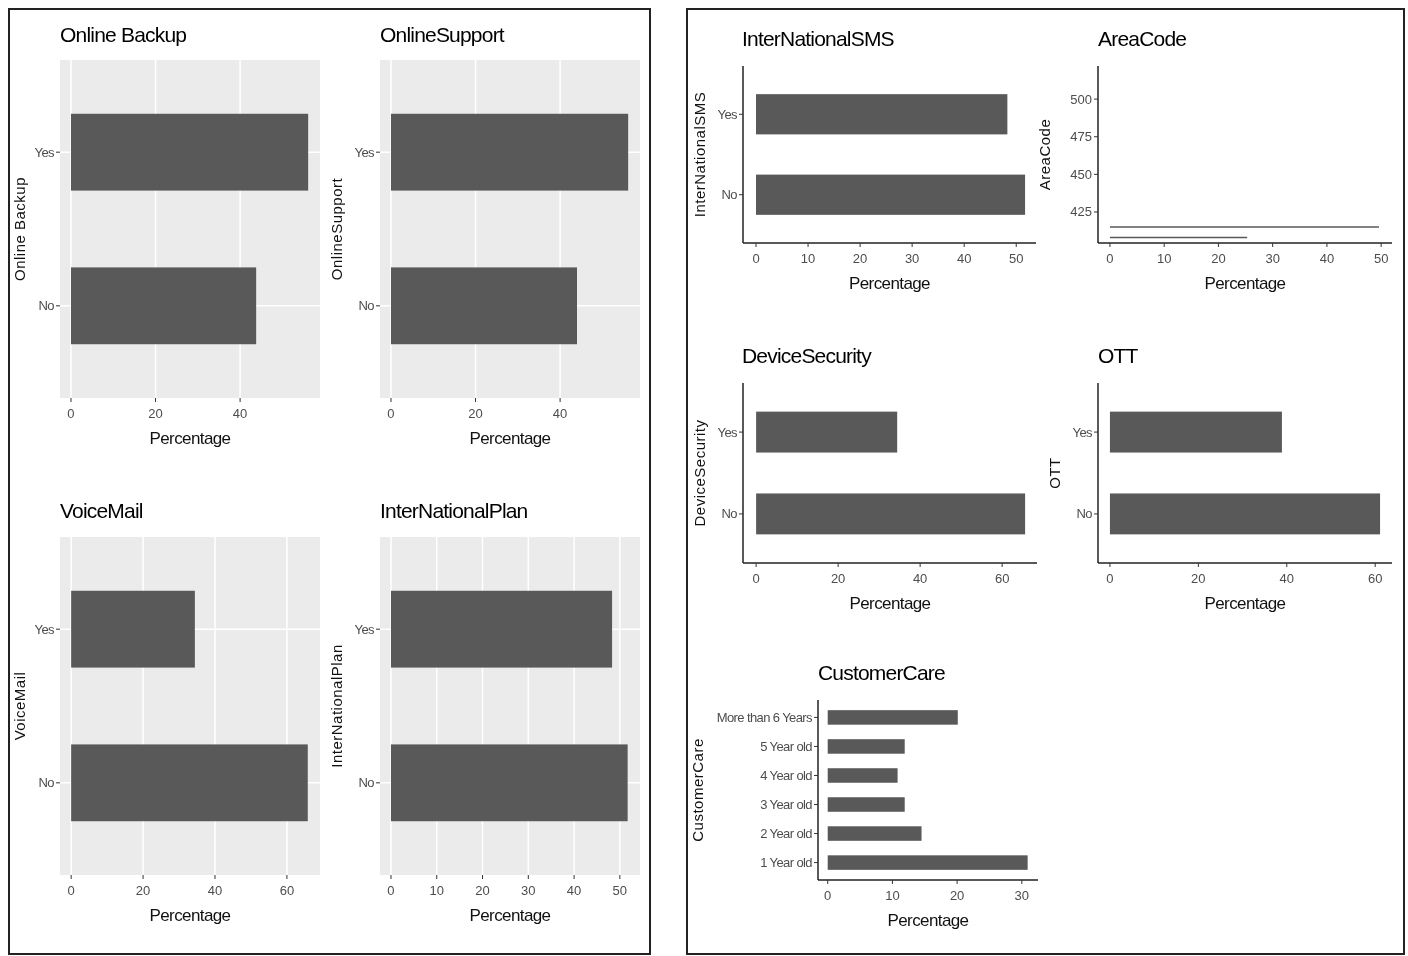  What do you see at coordinates (442, 34) in the screenshot?
I see `chart-title: OnlineSupport` at bounding box center [442, 34].